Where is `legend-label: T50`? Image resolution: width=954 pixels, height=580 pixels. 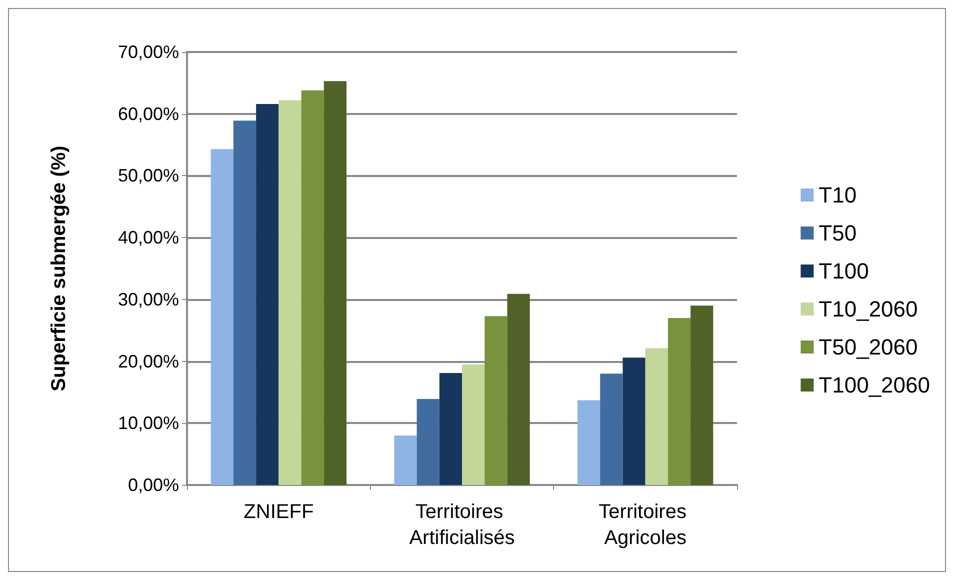
legend-label: T50 is located at coordinates (837, 233).